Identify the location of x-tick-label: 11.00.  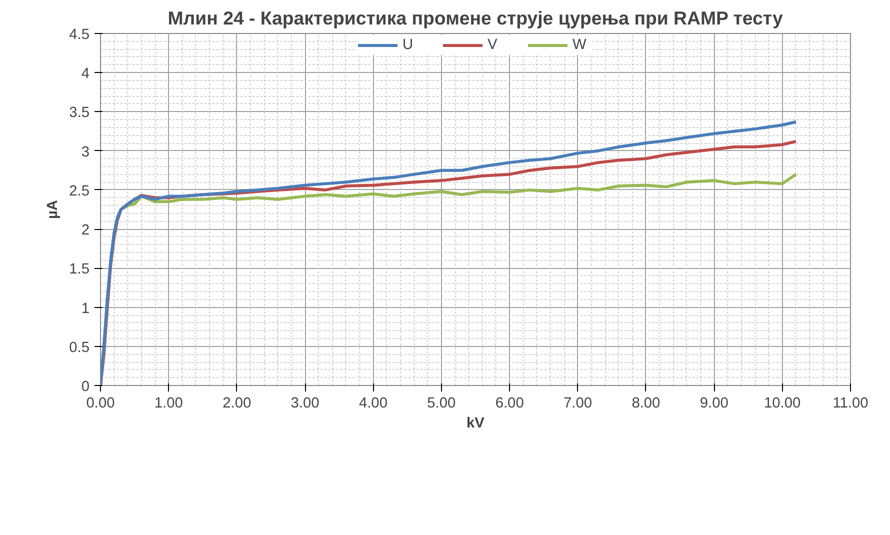
(850, 404).